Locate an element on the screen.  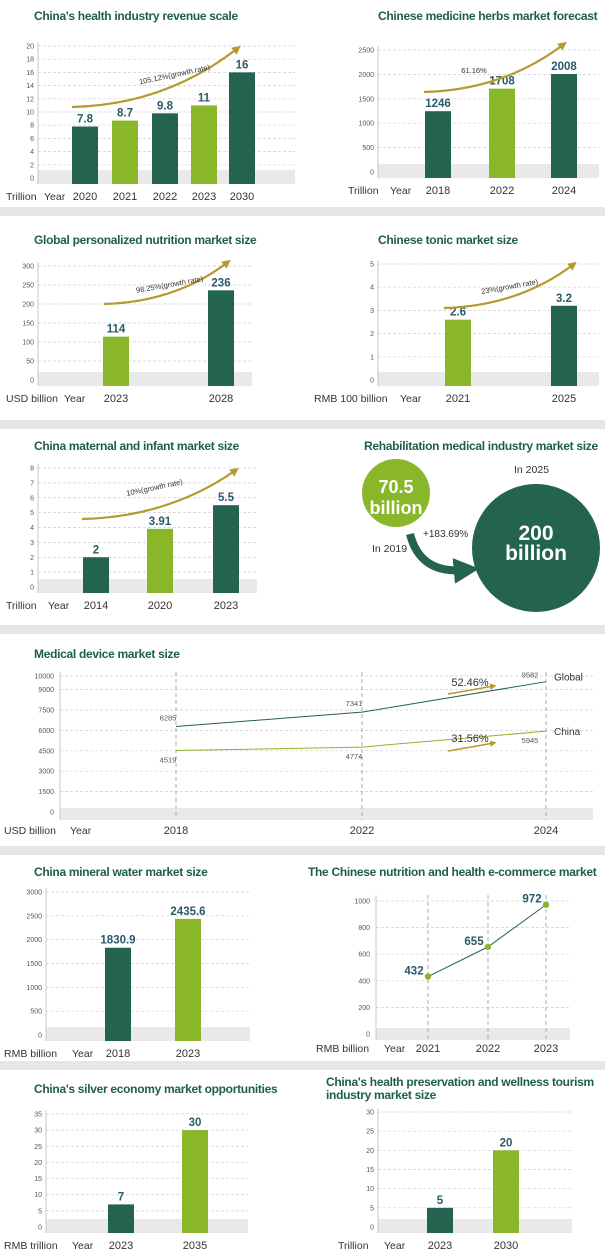
y-tick-label: 4500 is located at coordinates (46, 751).